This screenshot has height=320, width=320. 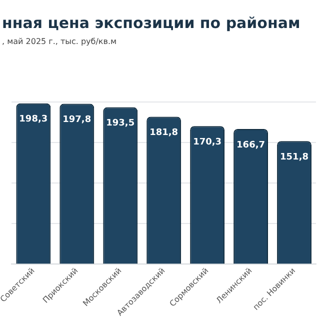 What do you see at coordinates (151, 23) in the screenshot?
I see `chart-title: нная цена экспозиции по районам` at bounding box center [151, 23].